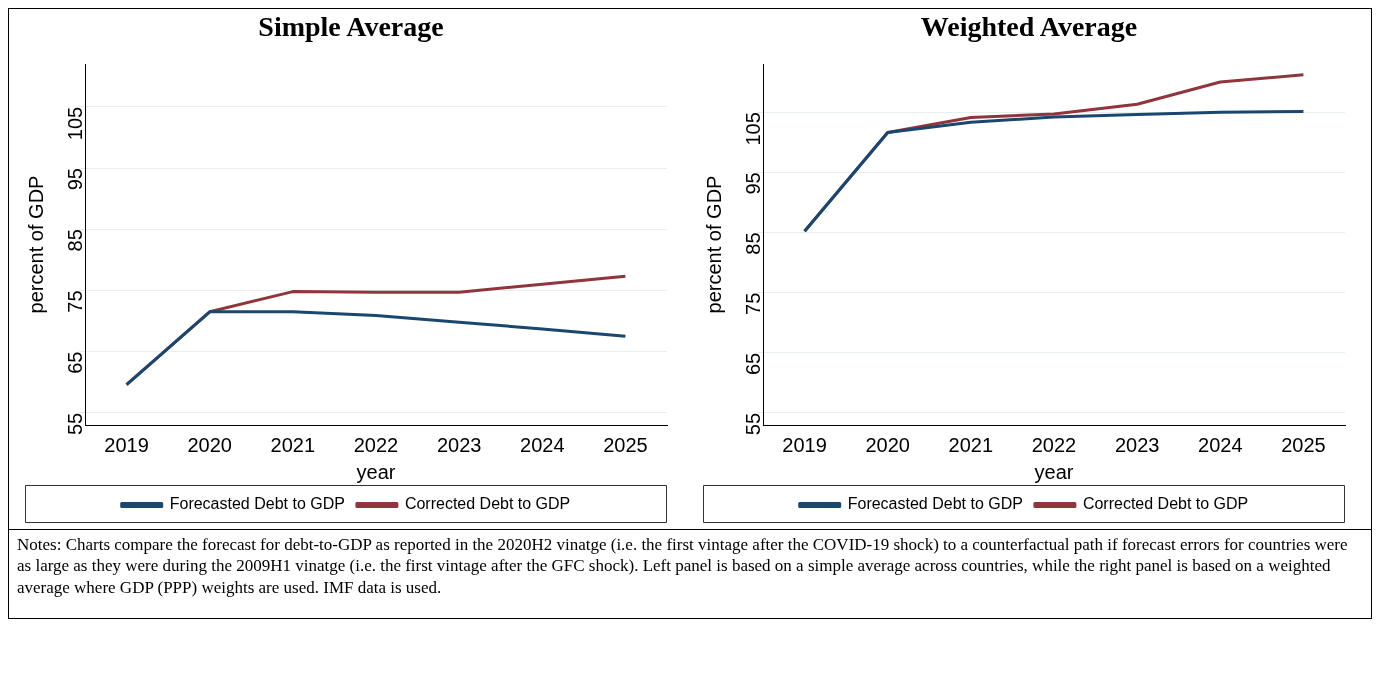 The height and width of the screenshot is (688, 1381). What do you see at coordinates (351, 27) in the screenshot?
I see `chart-title: Simple Average` at bounding box center [351, 27].